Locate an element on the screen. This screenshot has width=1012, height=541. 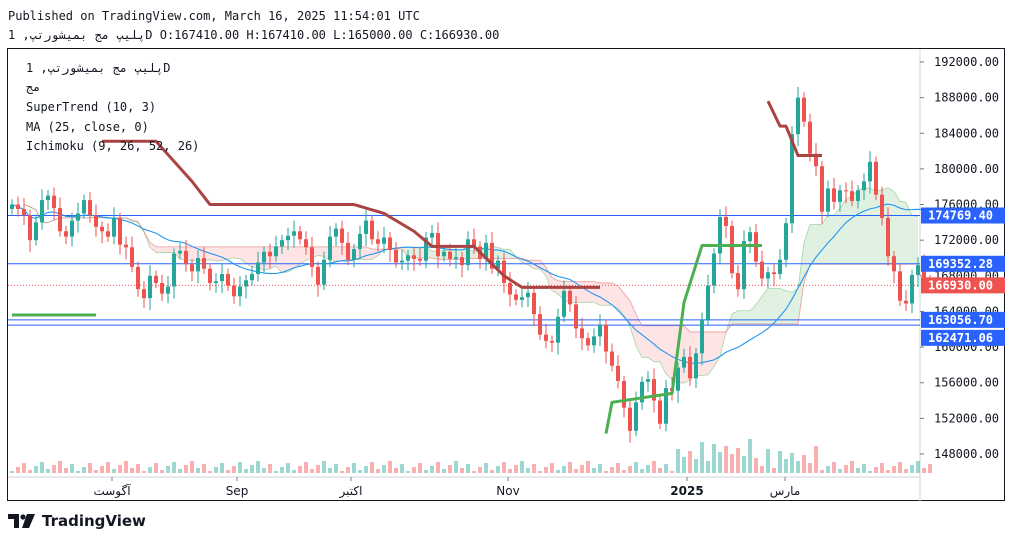
legend-supertrend: SuperTrend (10, 3) is located at coordinates (91, 107).